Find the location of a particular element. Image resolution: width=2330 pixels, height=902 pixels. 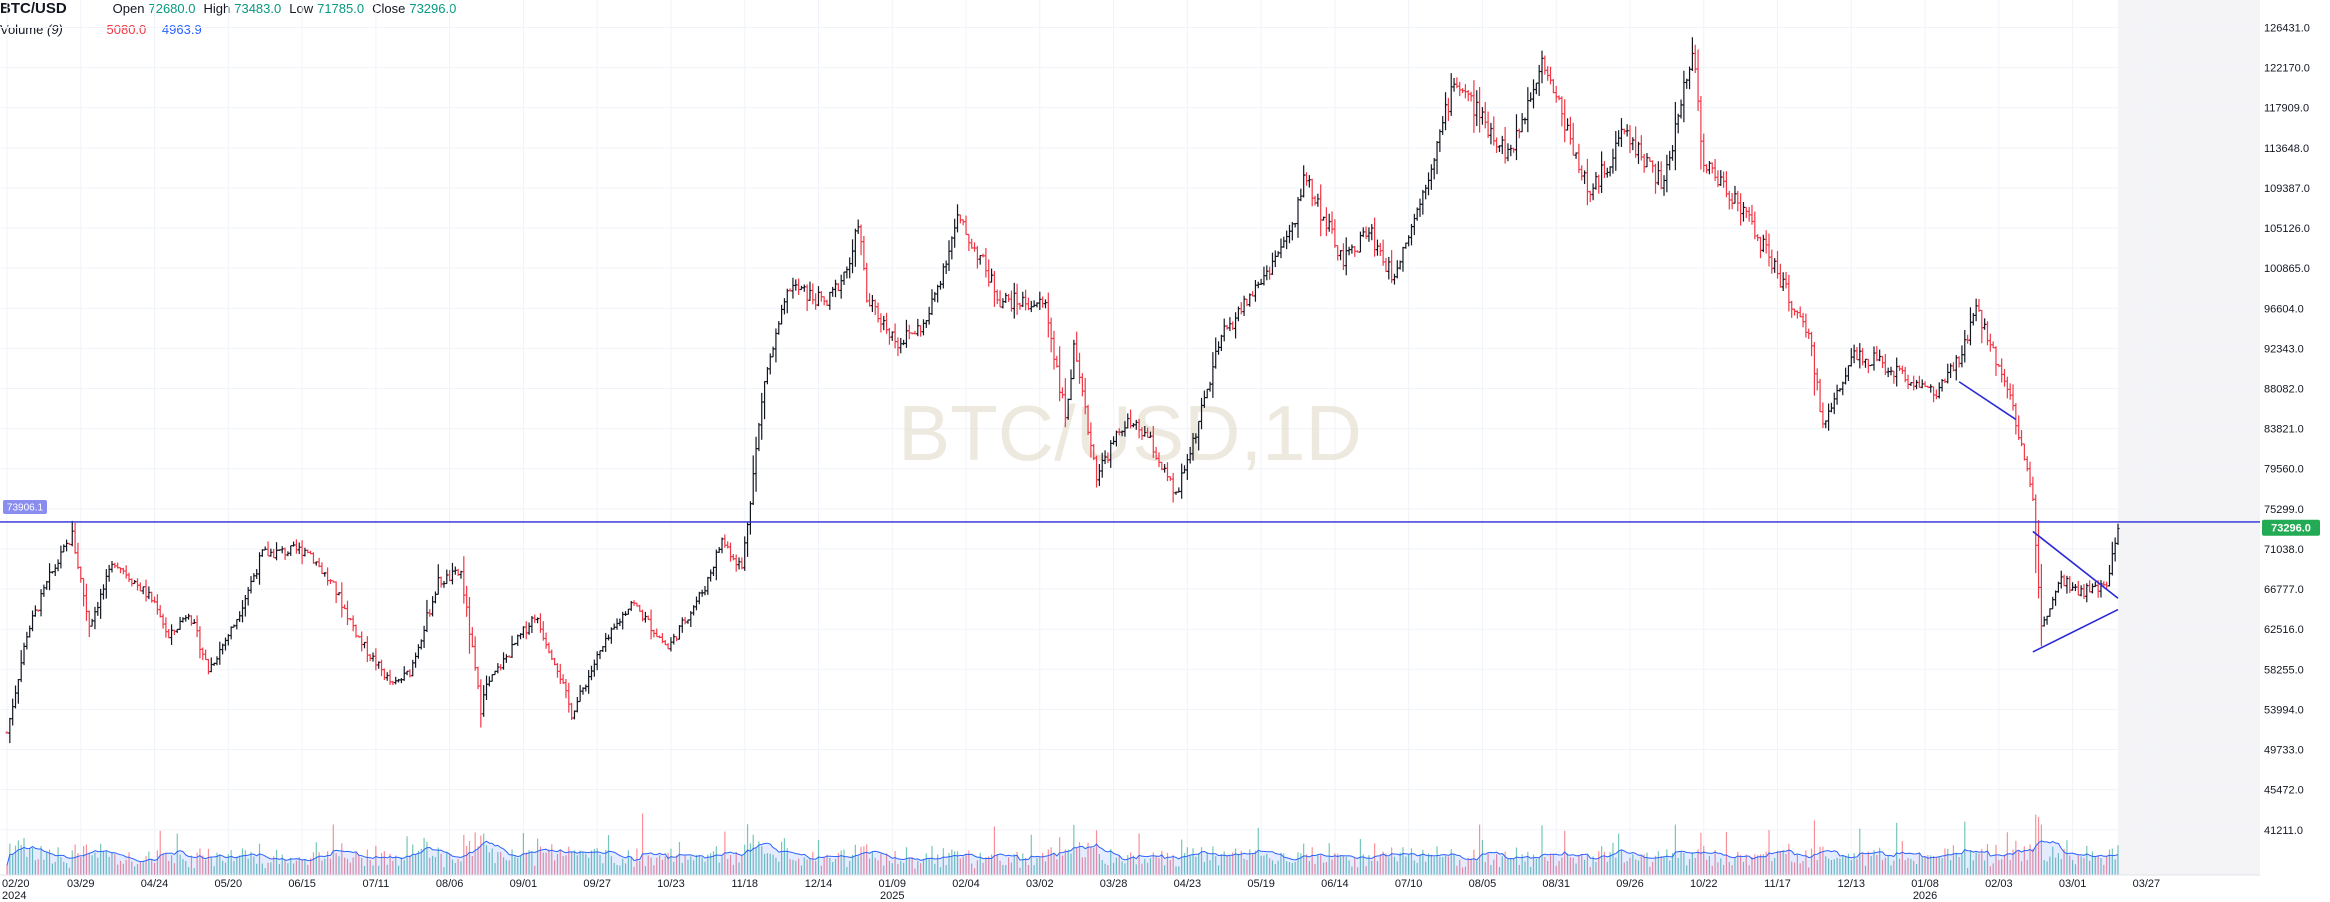

low-label: Low is located at coordinates (301, 8).